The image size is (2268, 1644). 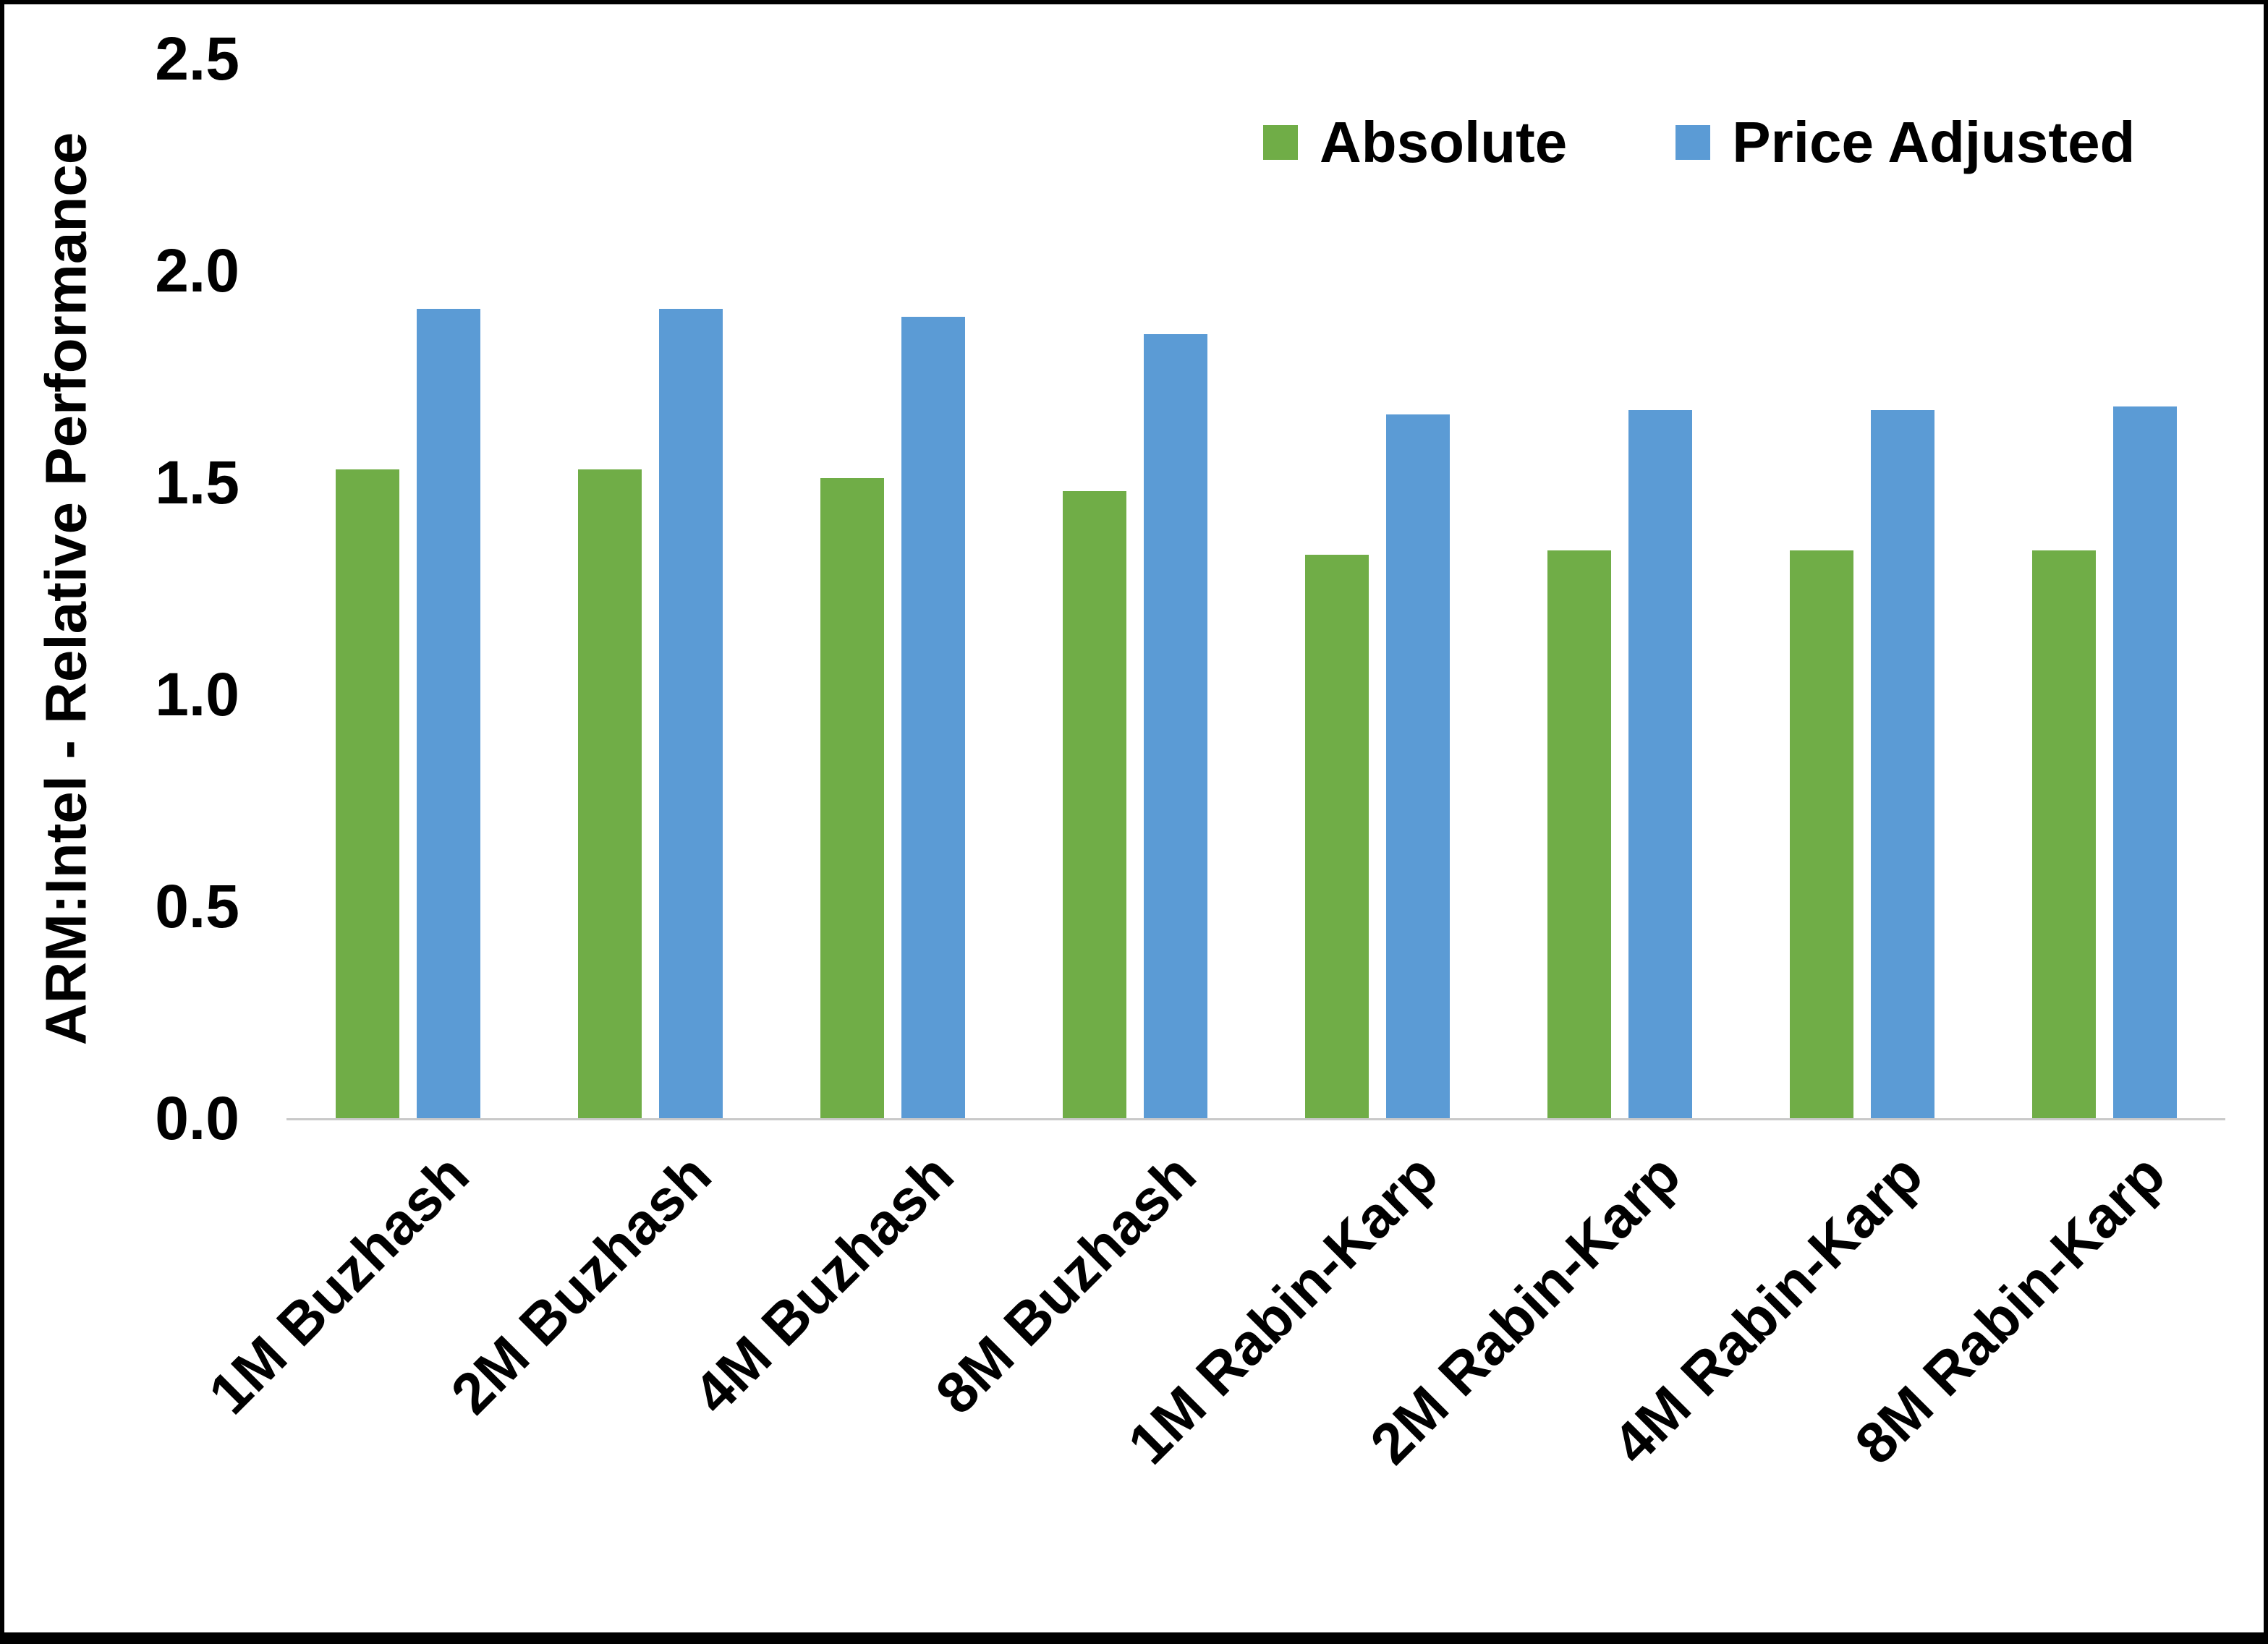 I want to click on x-axis-category-label: 1M Buzhash, so click(x=338, y=1283).